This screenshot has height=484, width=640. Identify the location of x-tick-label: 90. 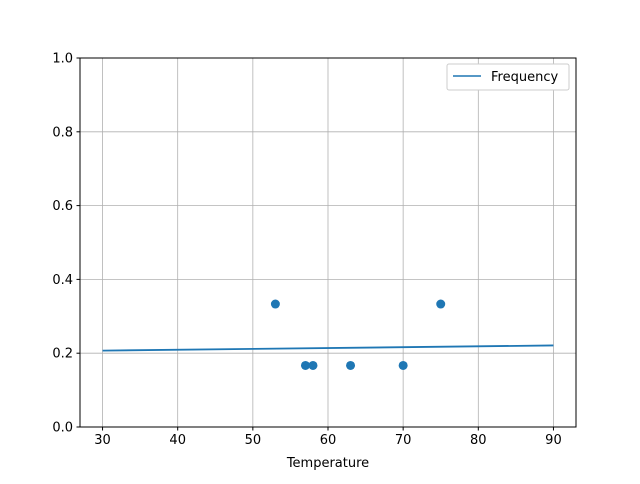
(553, 440).